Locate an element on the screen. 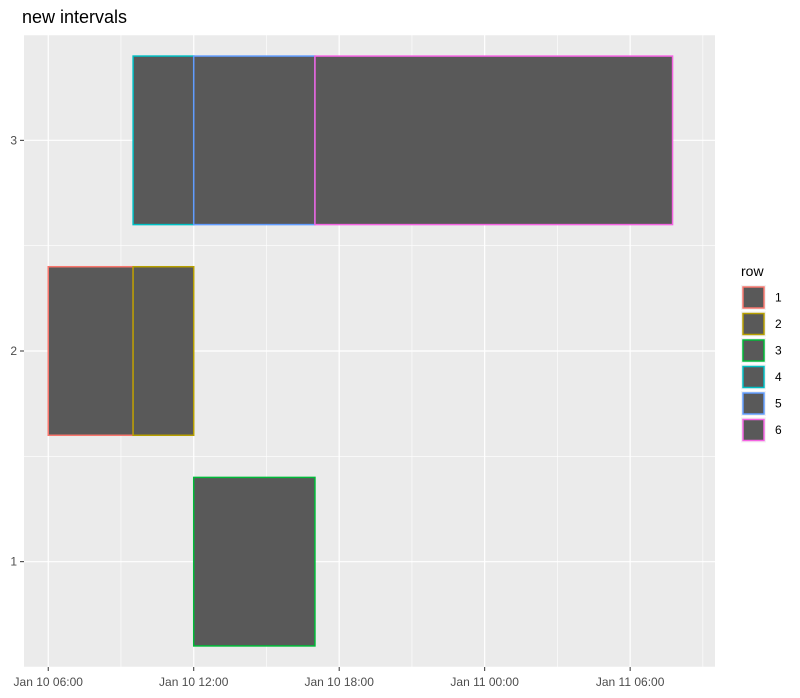  legend-title: row is located at coordinates (752, 271).